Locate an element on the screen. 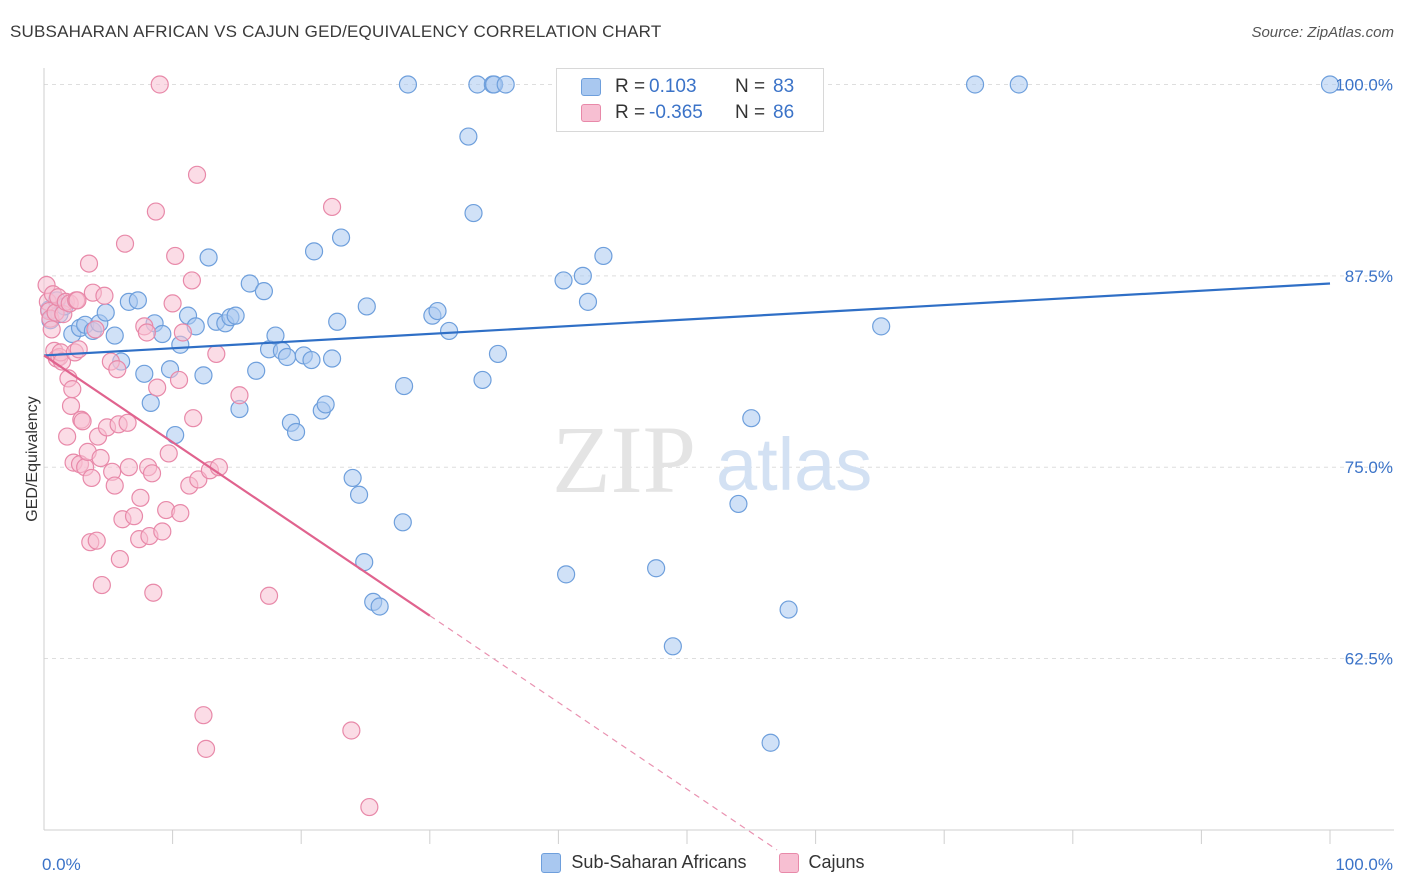 The width and height of the screenshot is (1406, 892). y-tick-label: 100.0% is located at coordinates (1364, 84).